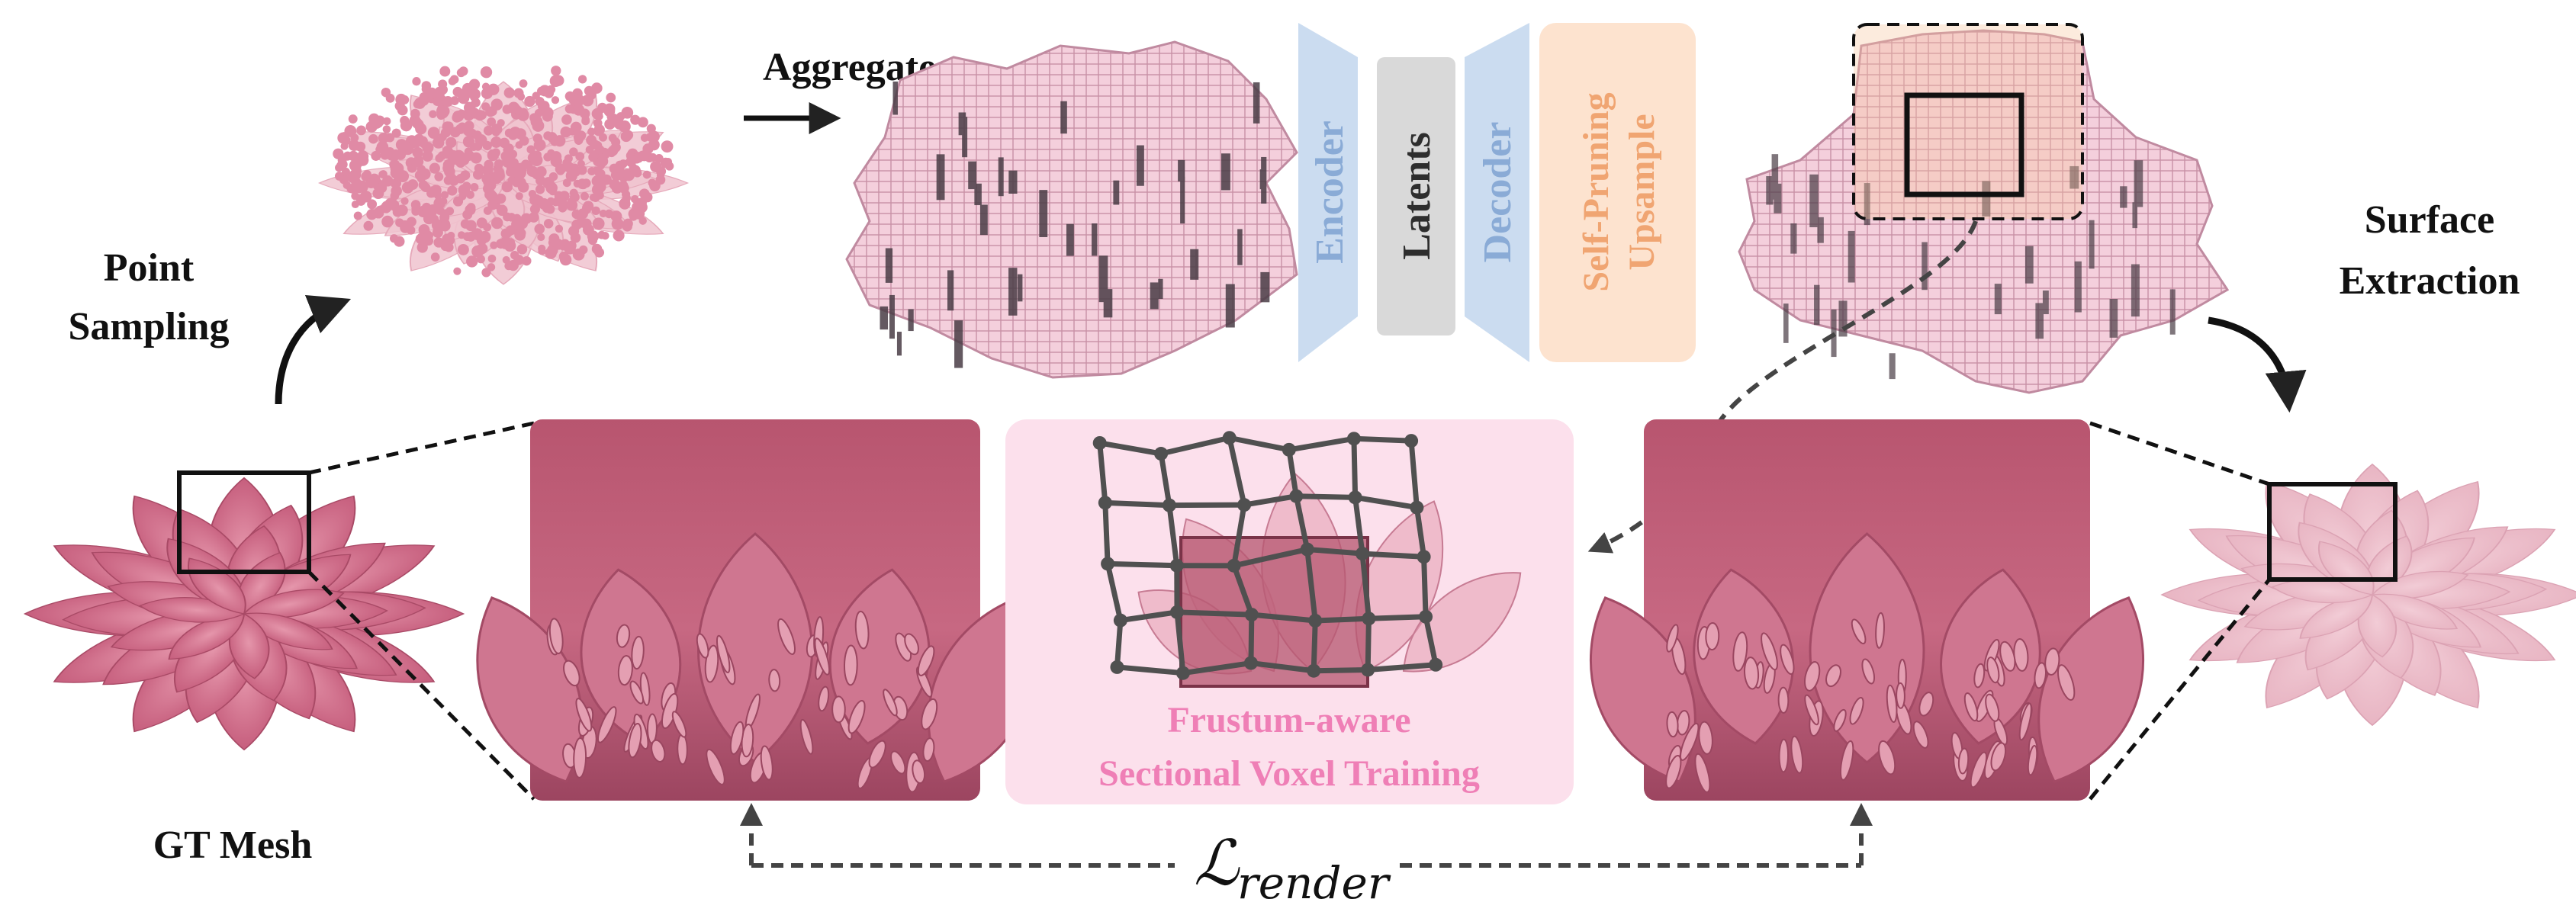 This screenshot has height=915, width=2576. Describe the element at coordinates (1306, 856) in the screenshot. I see `render-loss: ℒ render` at that location.